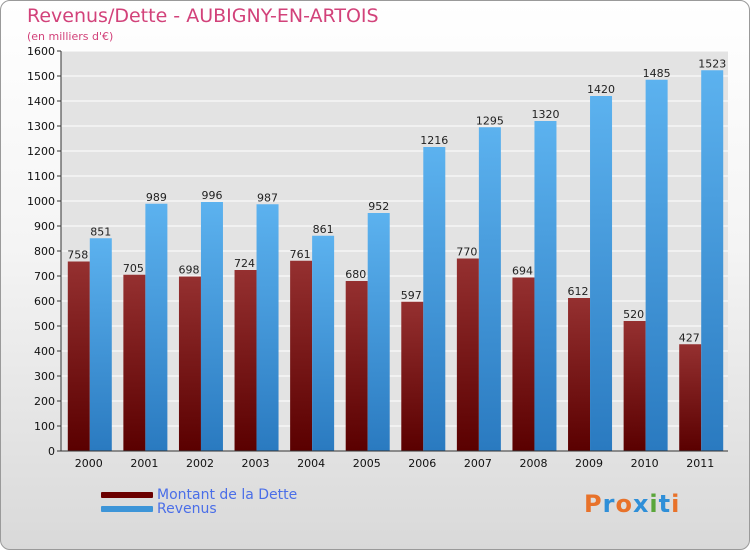 This screenshot has width=750, height=550. I want to click on data-label-revenus: 1295, so click(490, 120).